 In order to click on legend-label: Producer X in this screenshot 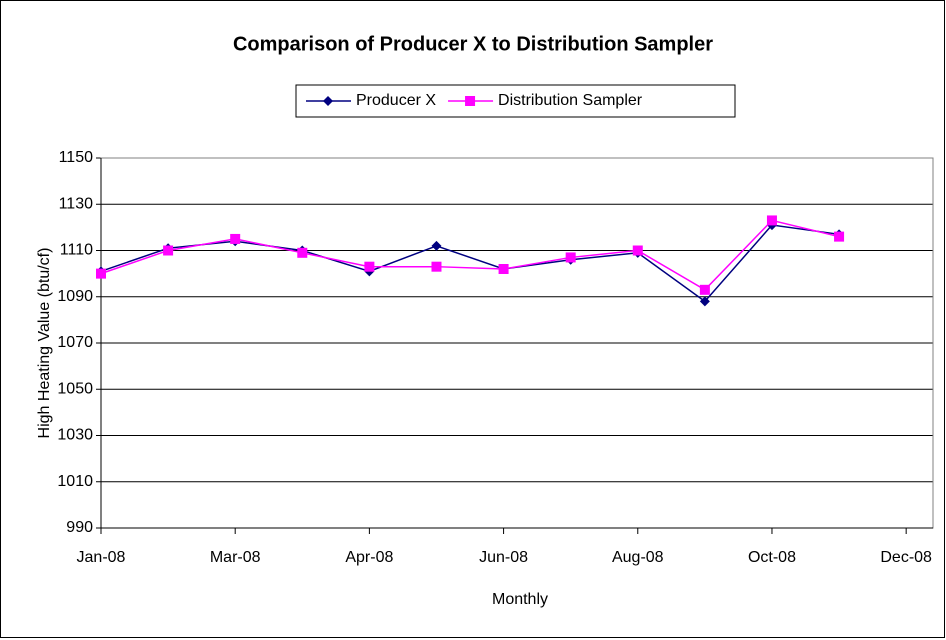, I will do `click(396, 100)`.